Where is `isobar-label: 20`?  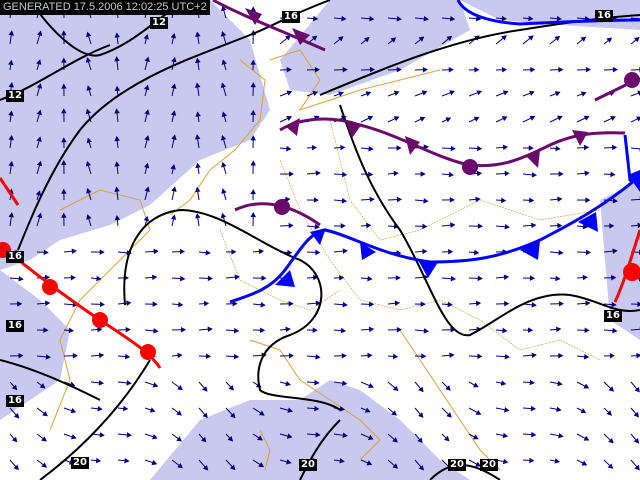
isobar-label: 20 is located at coordinates (457, 465).